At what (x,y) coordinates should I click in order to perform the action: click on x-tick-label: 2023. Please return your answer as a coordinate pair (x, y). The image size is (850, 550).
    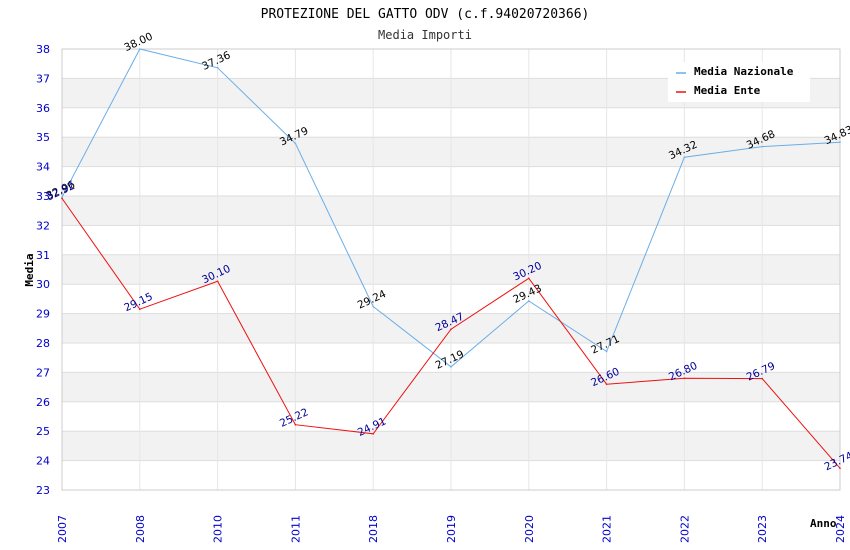
    Looking at the image, I should click on (762, 529).